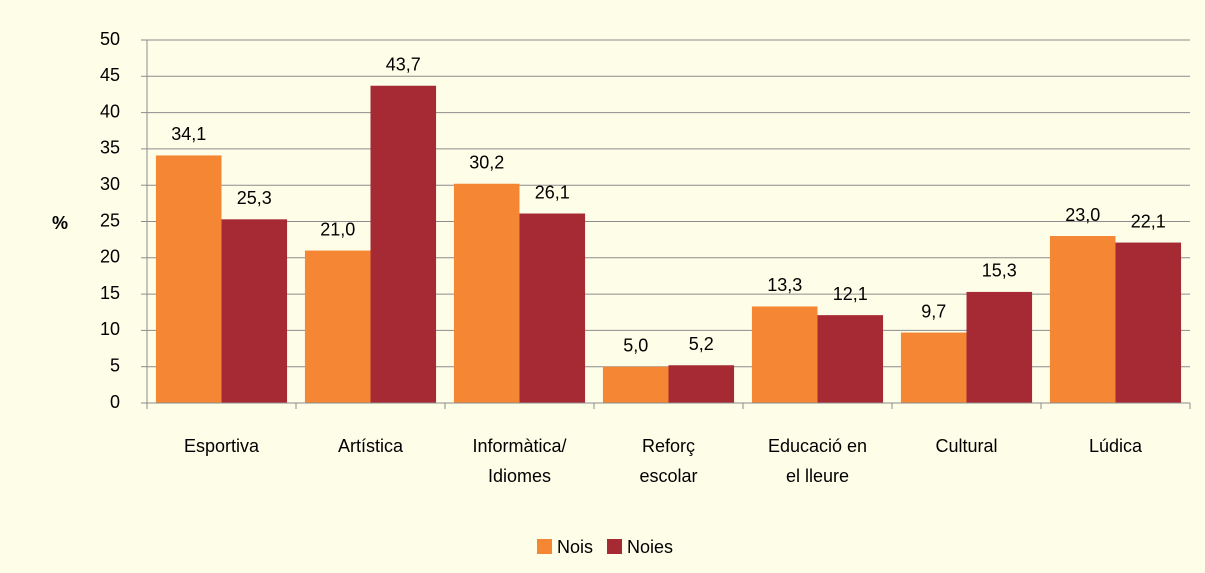  What do you see at coordinates (110, 293) in the screenshot?
I see `y-tick-label: 15` at bounding box center [110, 293].